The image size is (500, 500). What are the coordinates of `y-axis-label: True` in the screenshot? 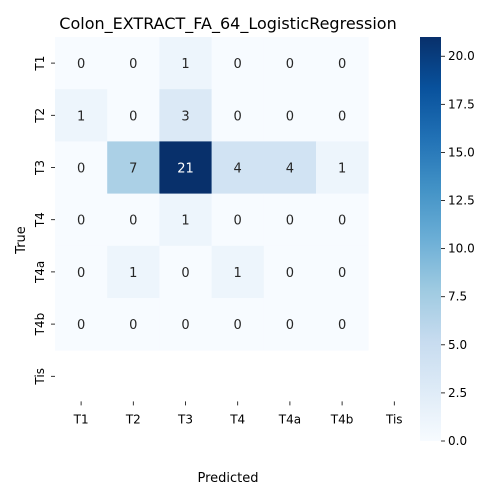 It's located at (21, 240).